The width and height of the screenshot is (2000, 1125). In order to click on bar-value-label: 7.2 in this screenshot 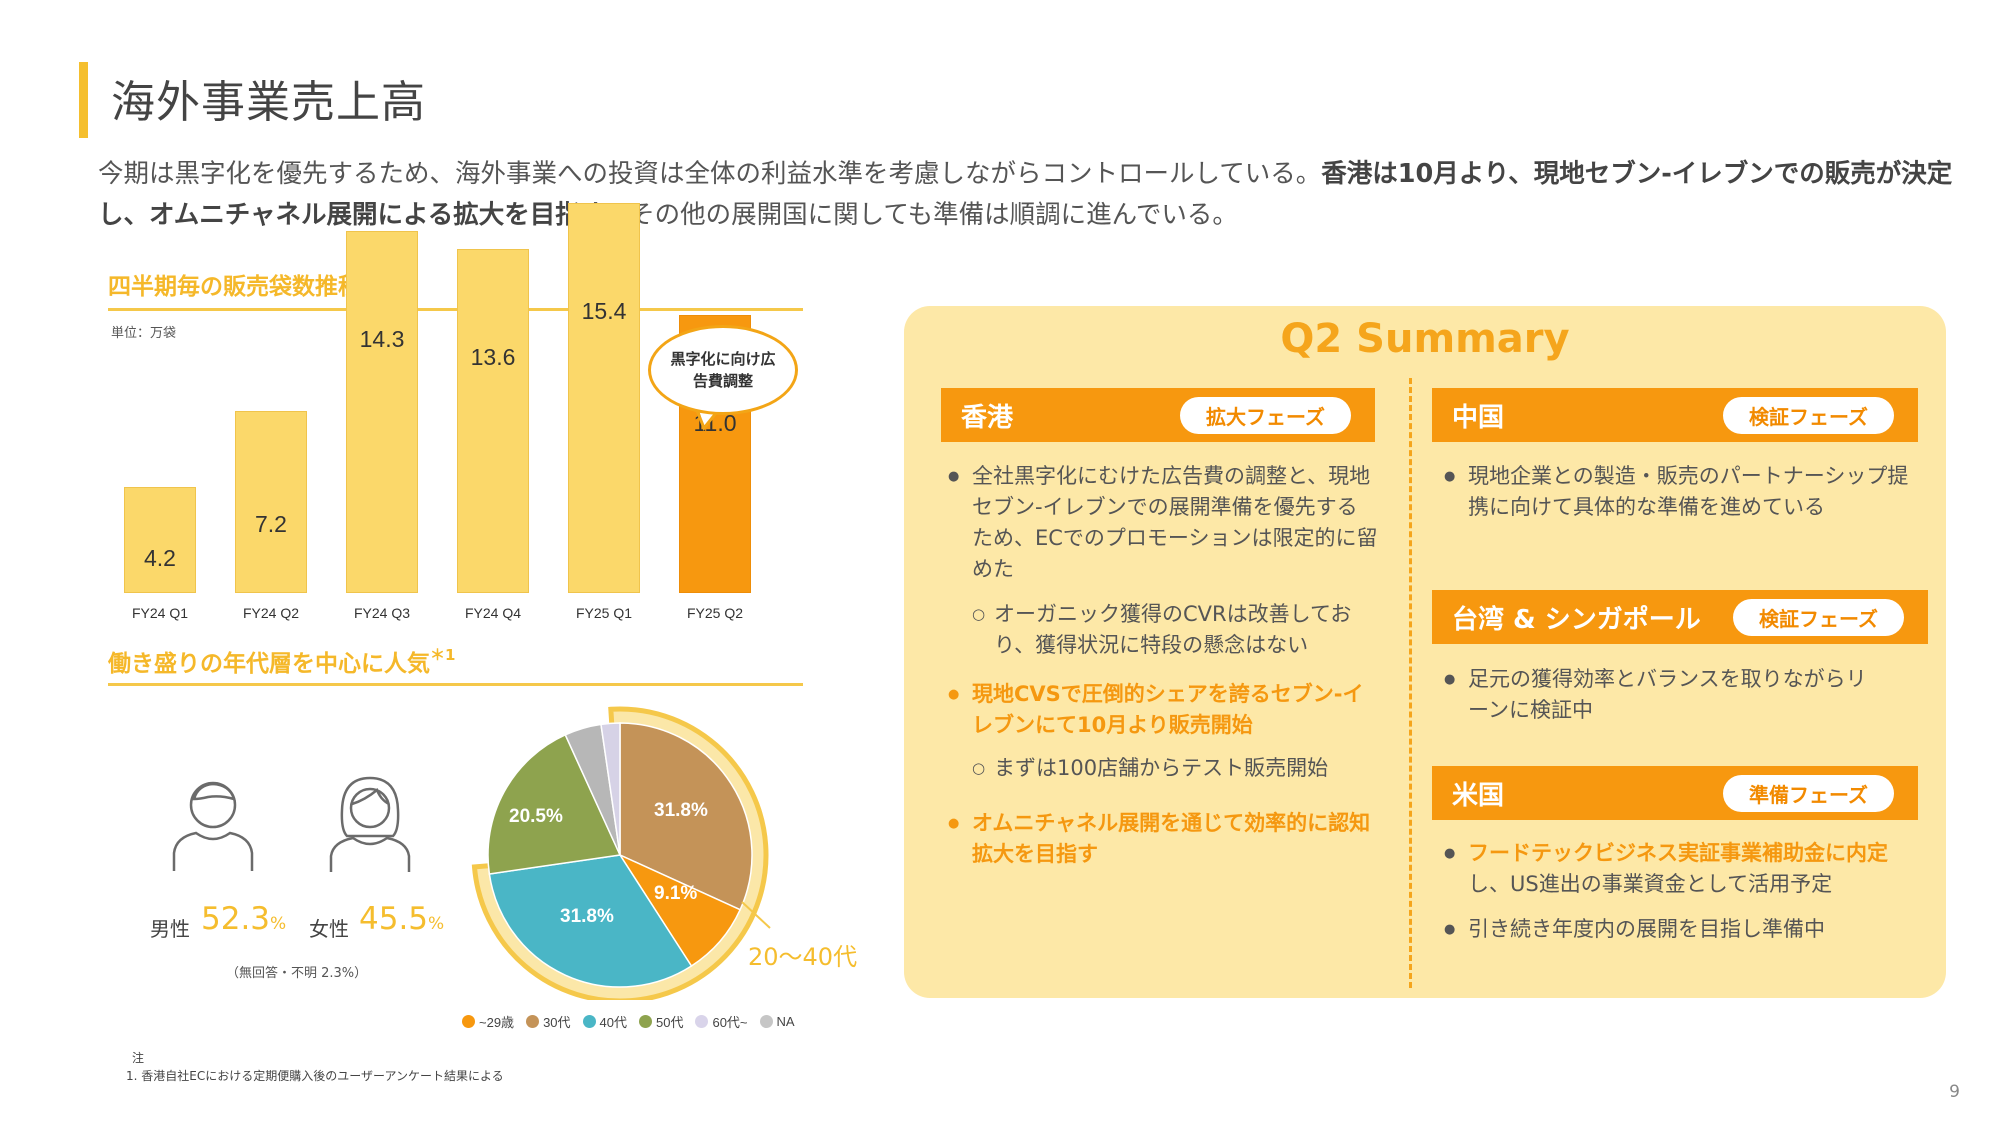, I will do `click(271, 524)`.